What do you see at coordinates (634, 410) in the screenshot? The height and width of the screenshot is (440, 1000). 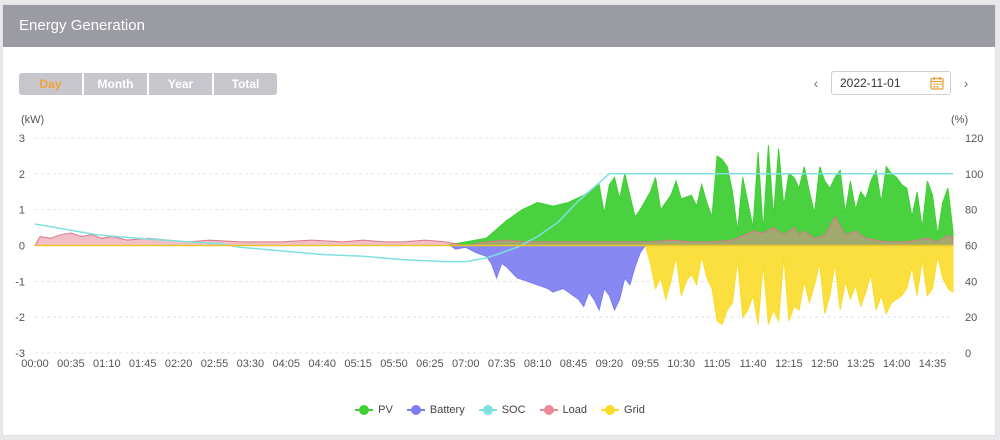 I see `legend-label: Grid` at bounding box center [634, 410].